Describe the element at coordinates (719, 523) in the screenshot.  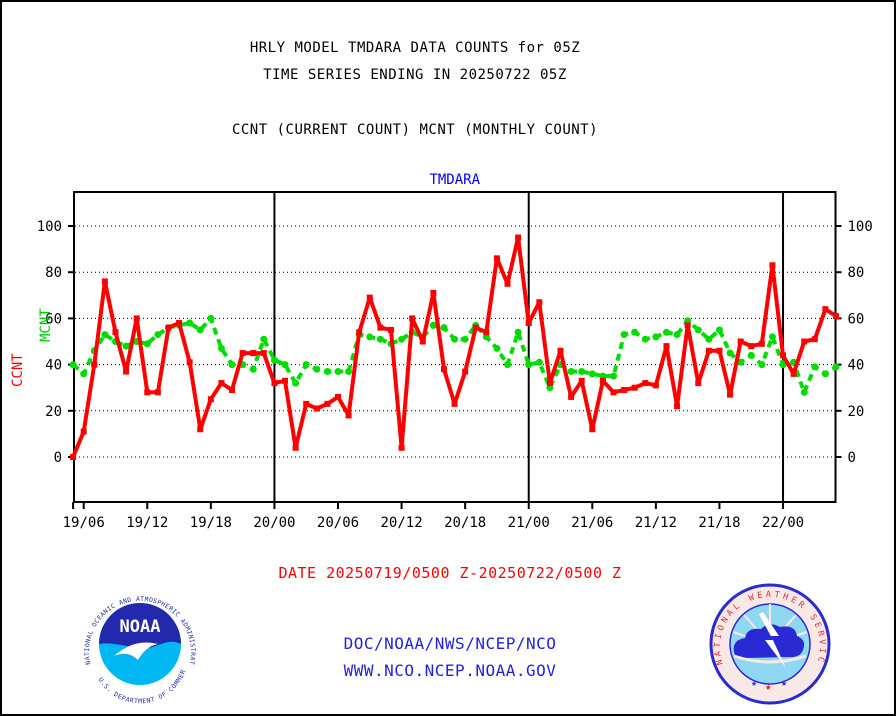
I see `x-label: 21/18` at that location.